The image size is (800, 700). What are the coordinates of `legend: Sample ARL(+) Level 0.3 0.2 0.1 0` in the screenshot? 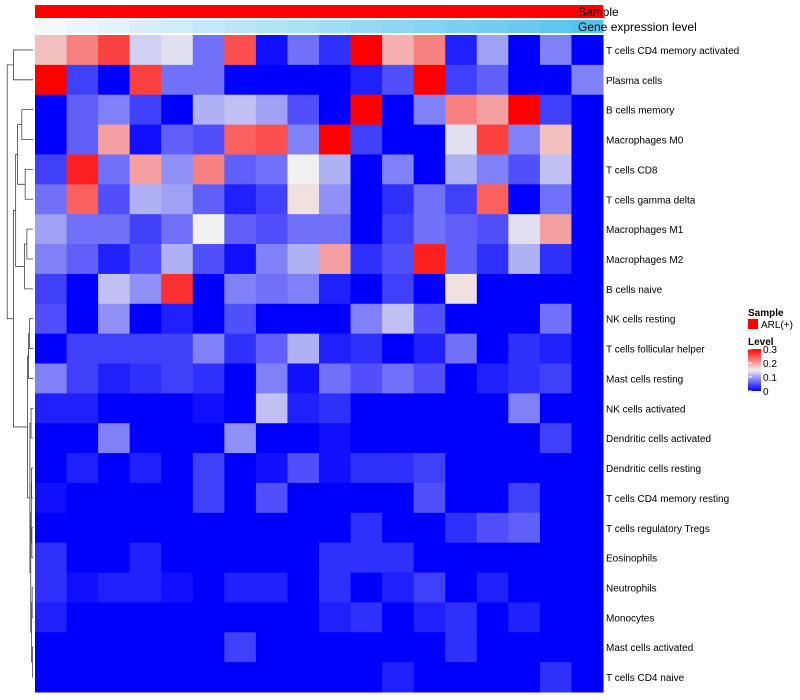 It's located at (770, 353).